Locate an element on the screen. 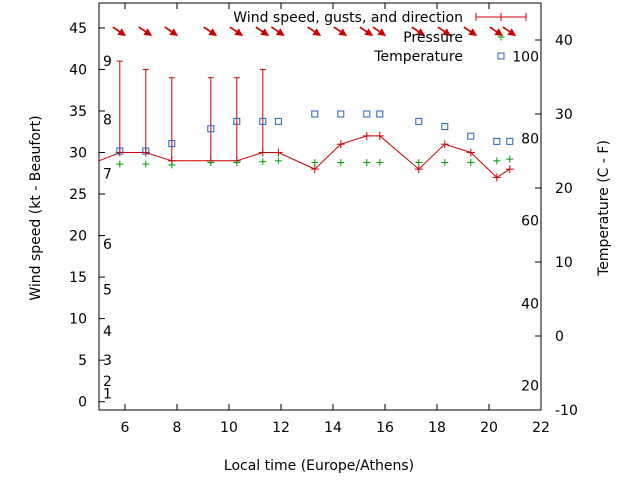  y-right-tick-label: 0 is located at coordinates (559, 337).